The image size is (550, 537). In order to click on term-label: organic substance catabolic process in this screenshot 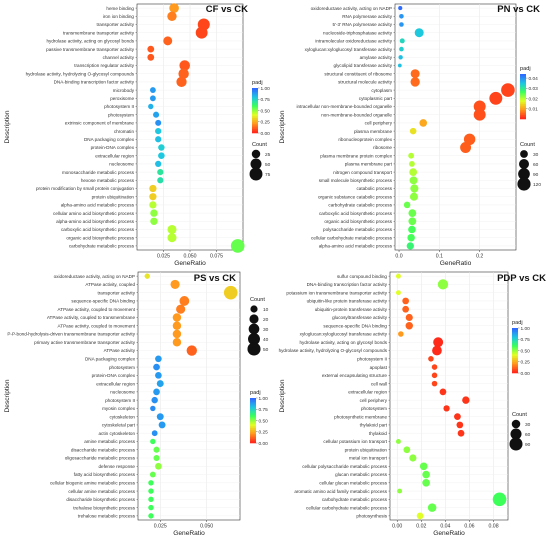, I will do `click(355, 196)`.